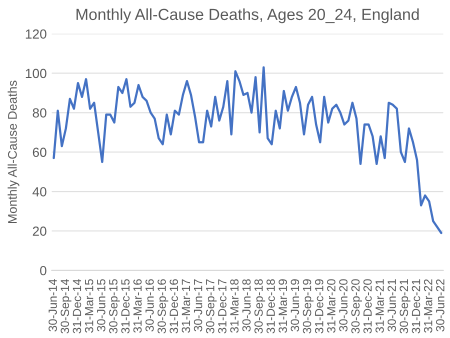  Describe the element at coordinates (308, 306) in the screenshot. I see `x-tick-label: 30-Sep-19` at that location.